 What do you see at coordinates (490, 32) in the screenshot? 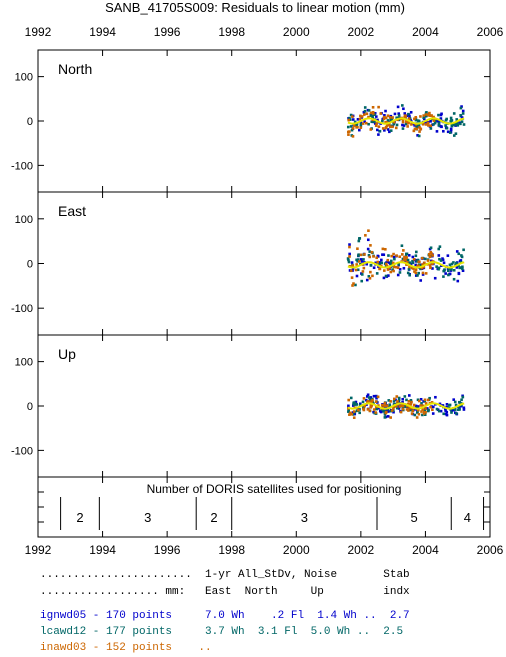
I see `x-tick-label-top: 2006` at bounding box center [490, 32].